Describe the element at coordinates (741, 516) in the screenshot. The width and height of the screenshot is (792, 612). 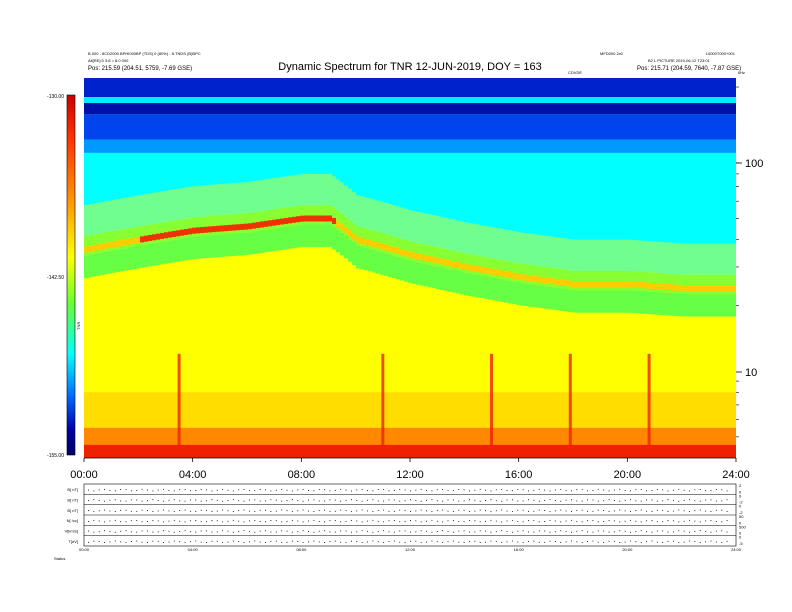
I see `panel-tick-top: 50` at that location.